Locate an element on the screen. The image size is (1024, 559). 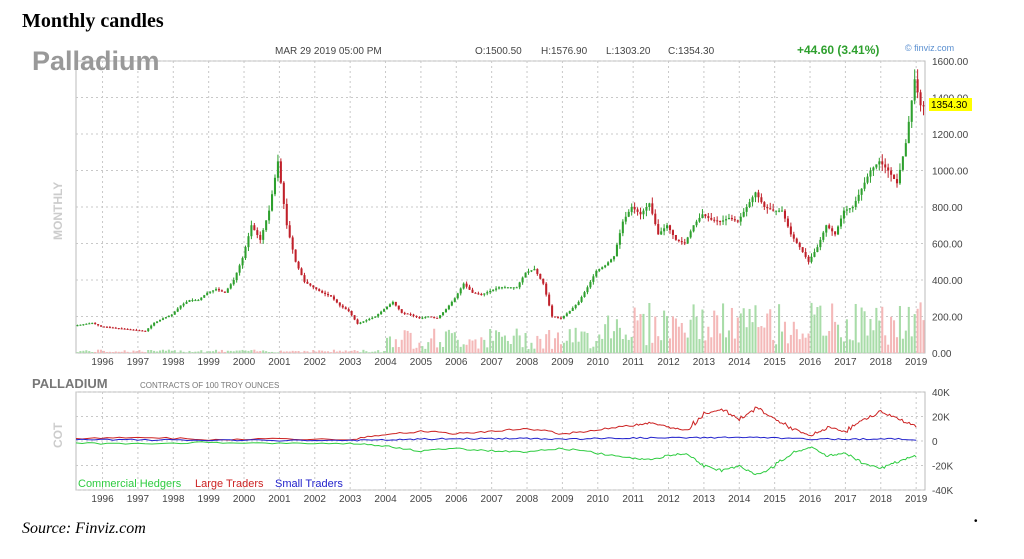
x-tick-label: 1997 is located at coordinates (138, 362).